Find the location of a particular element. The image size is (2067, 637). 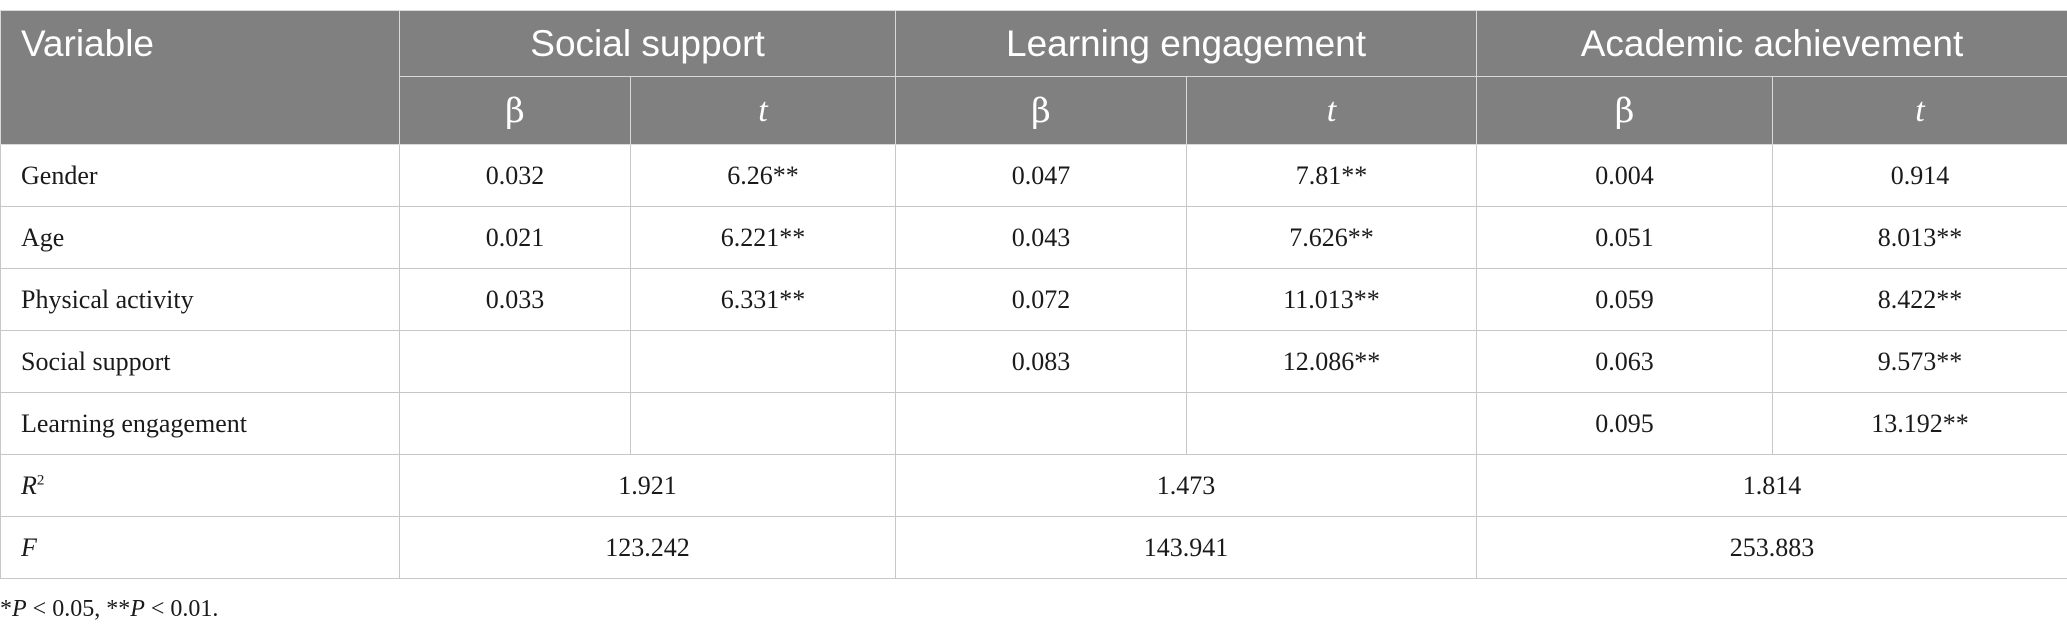

cell-ss-t: 6.331** is located at coordinates (763, 299).